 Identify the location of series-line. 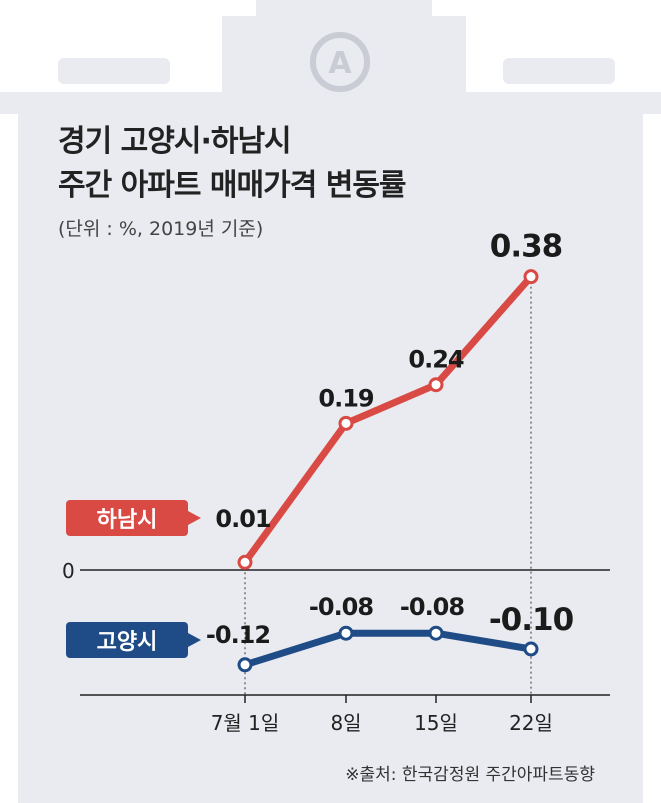
(388, 649).